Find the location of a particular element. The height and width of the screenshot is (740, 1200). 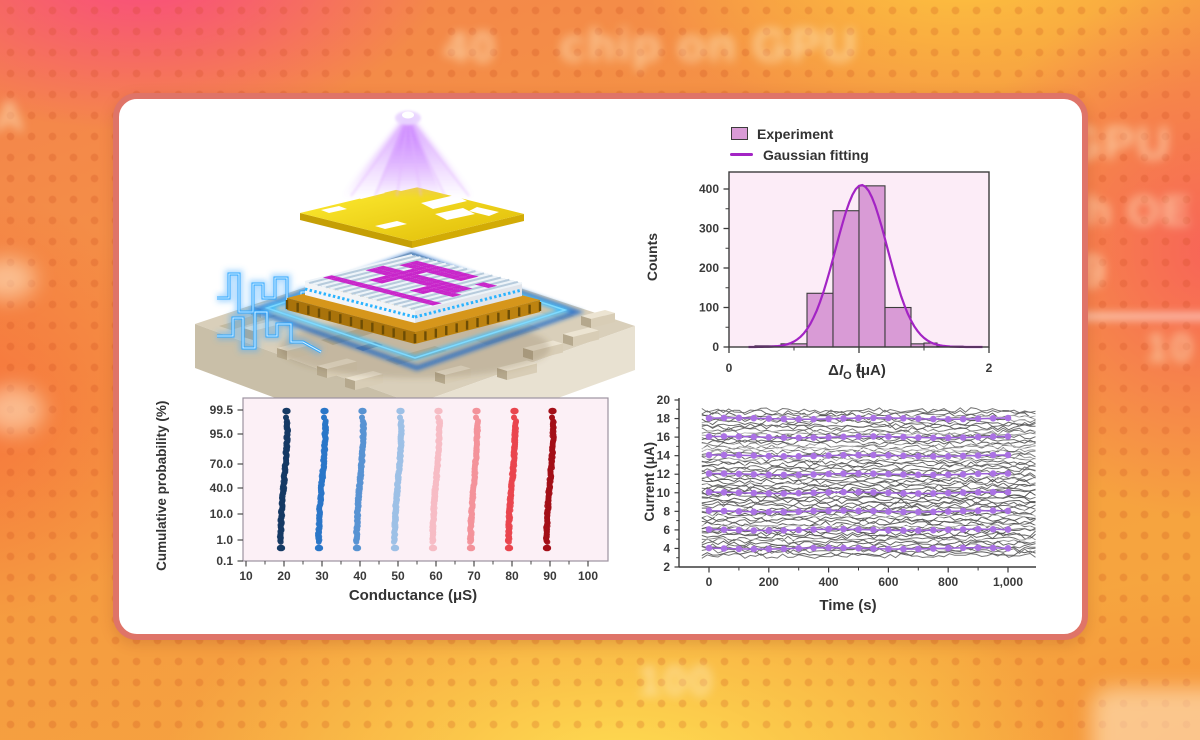

tick-label: 30 is located at coordinates (322, 576).